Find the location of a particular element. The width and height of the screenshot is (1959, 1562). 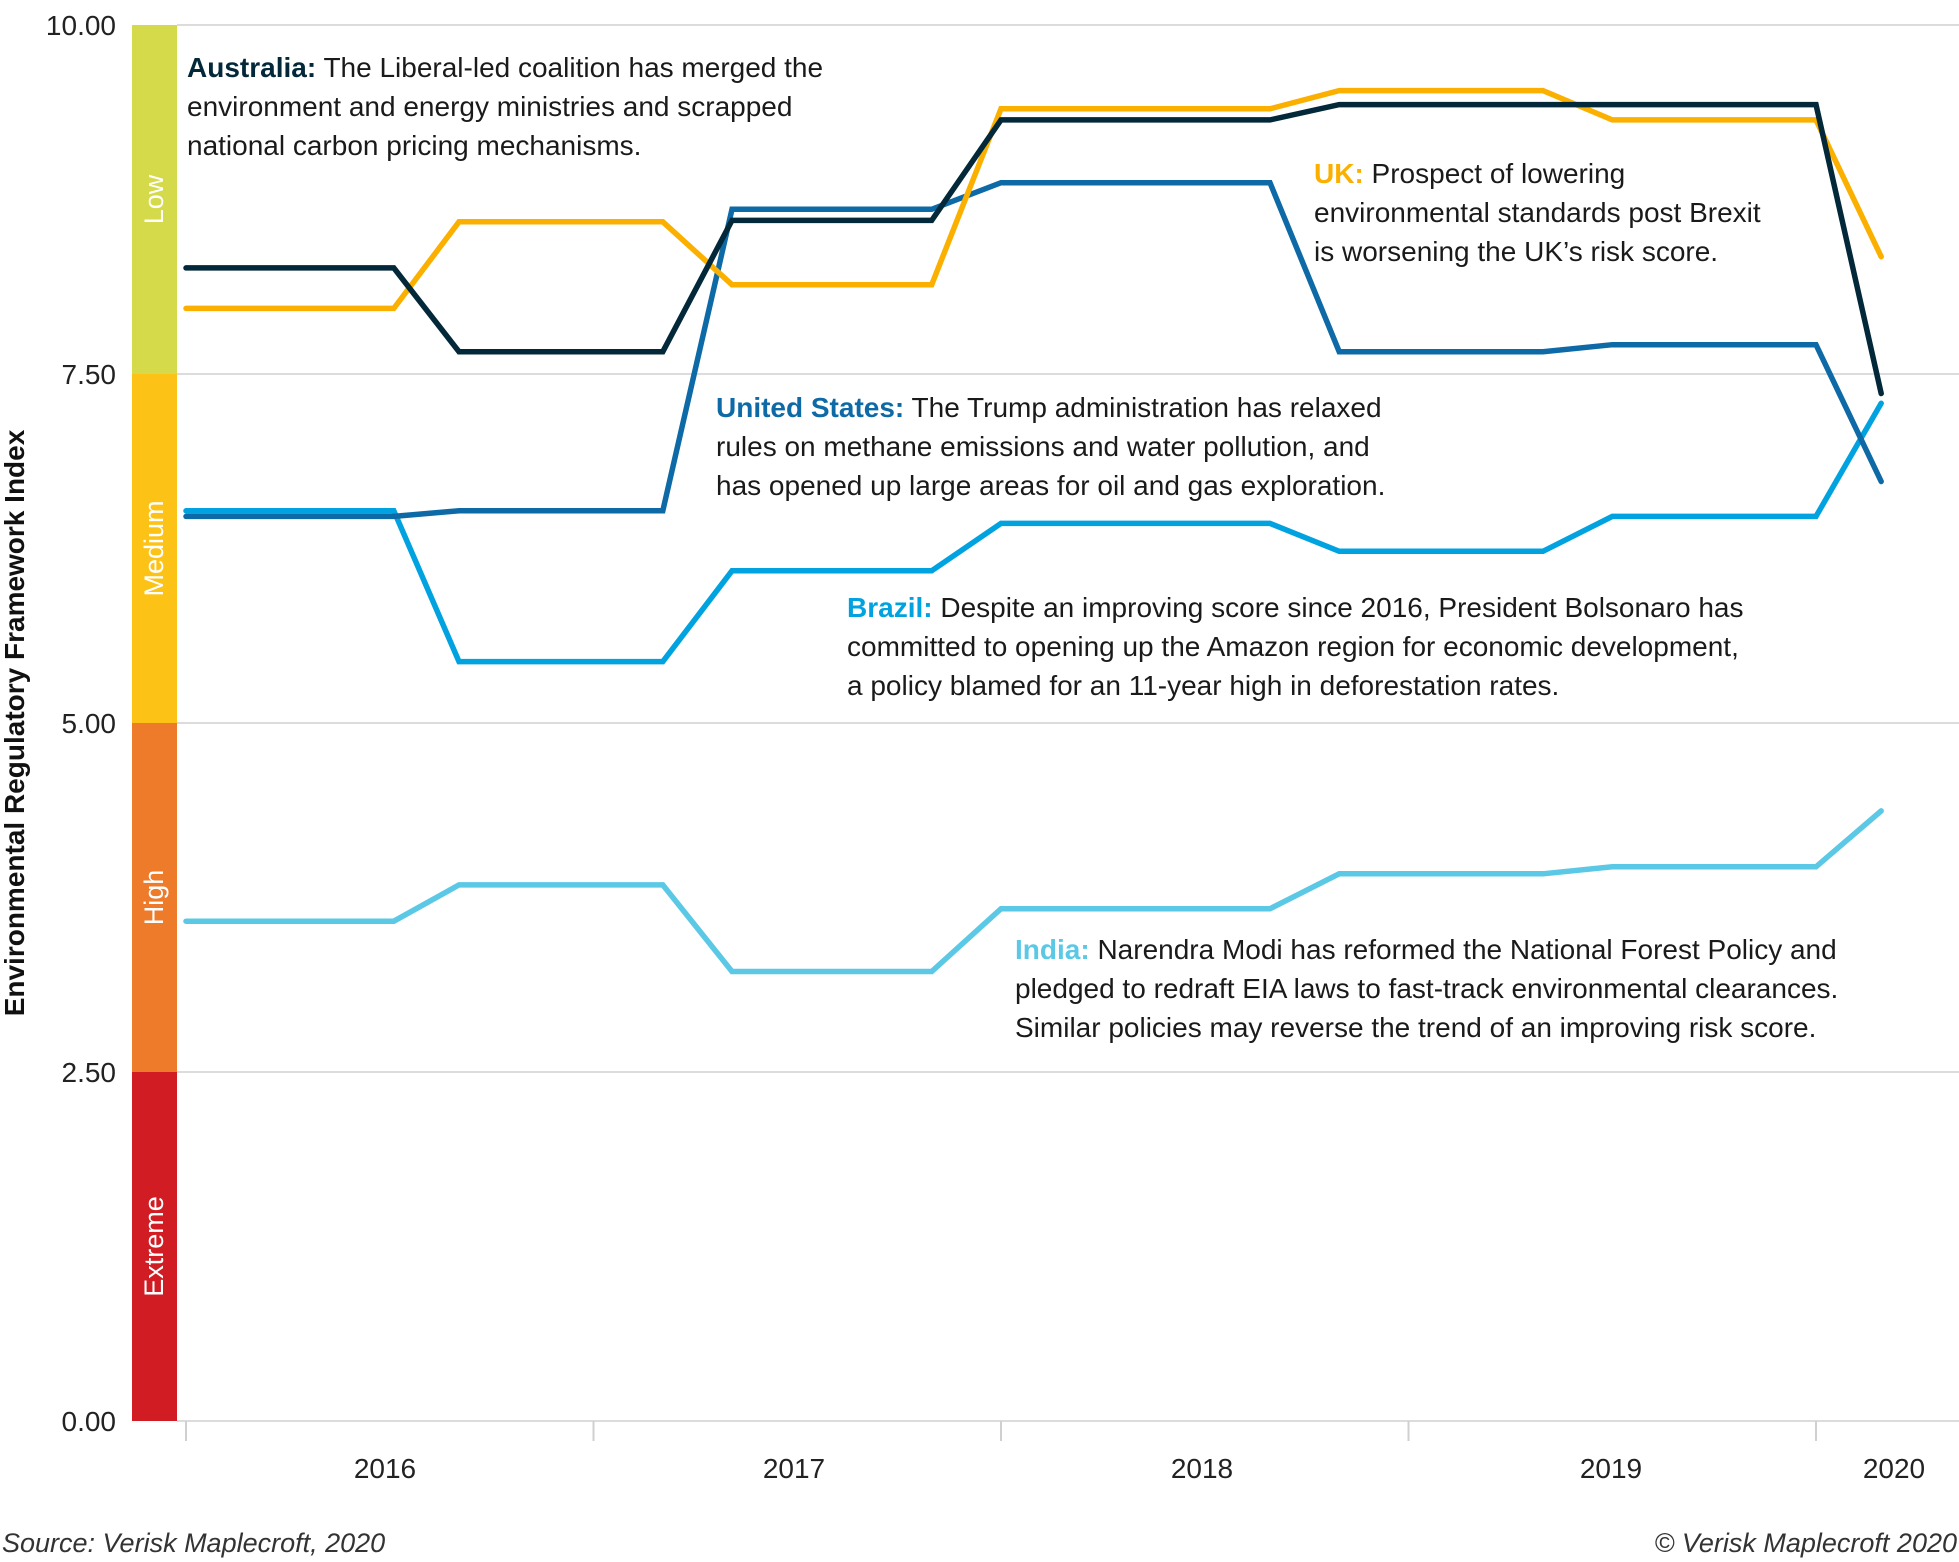

annotation-label: India: is located at coordinates (1052, 949).